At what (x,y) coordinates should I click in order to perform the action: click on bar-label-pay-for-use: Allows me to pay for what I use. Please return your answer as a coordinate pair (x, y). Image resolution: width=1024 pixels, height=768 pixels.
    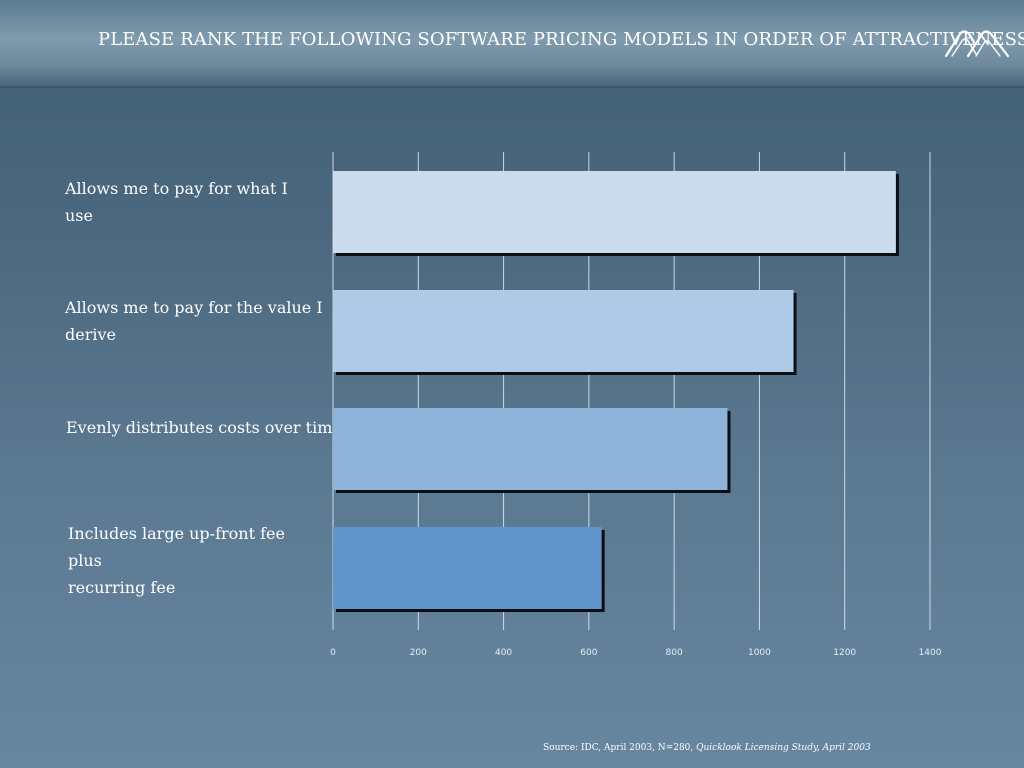
    Looking at the image, I should click on (176, 202).